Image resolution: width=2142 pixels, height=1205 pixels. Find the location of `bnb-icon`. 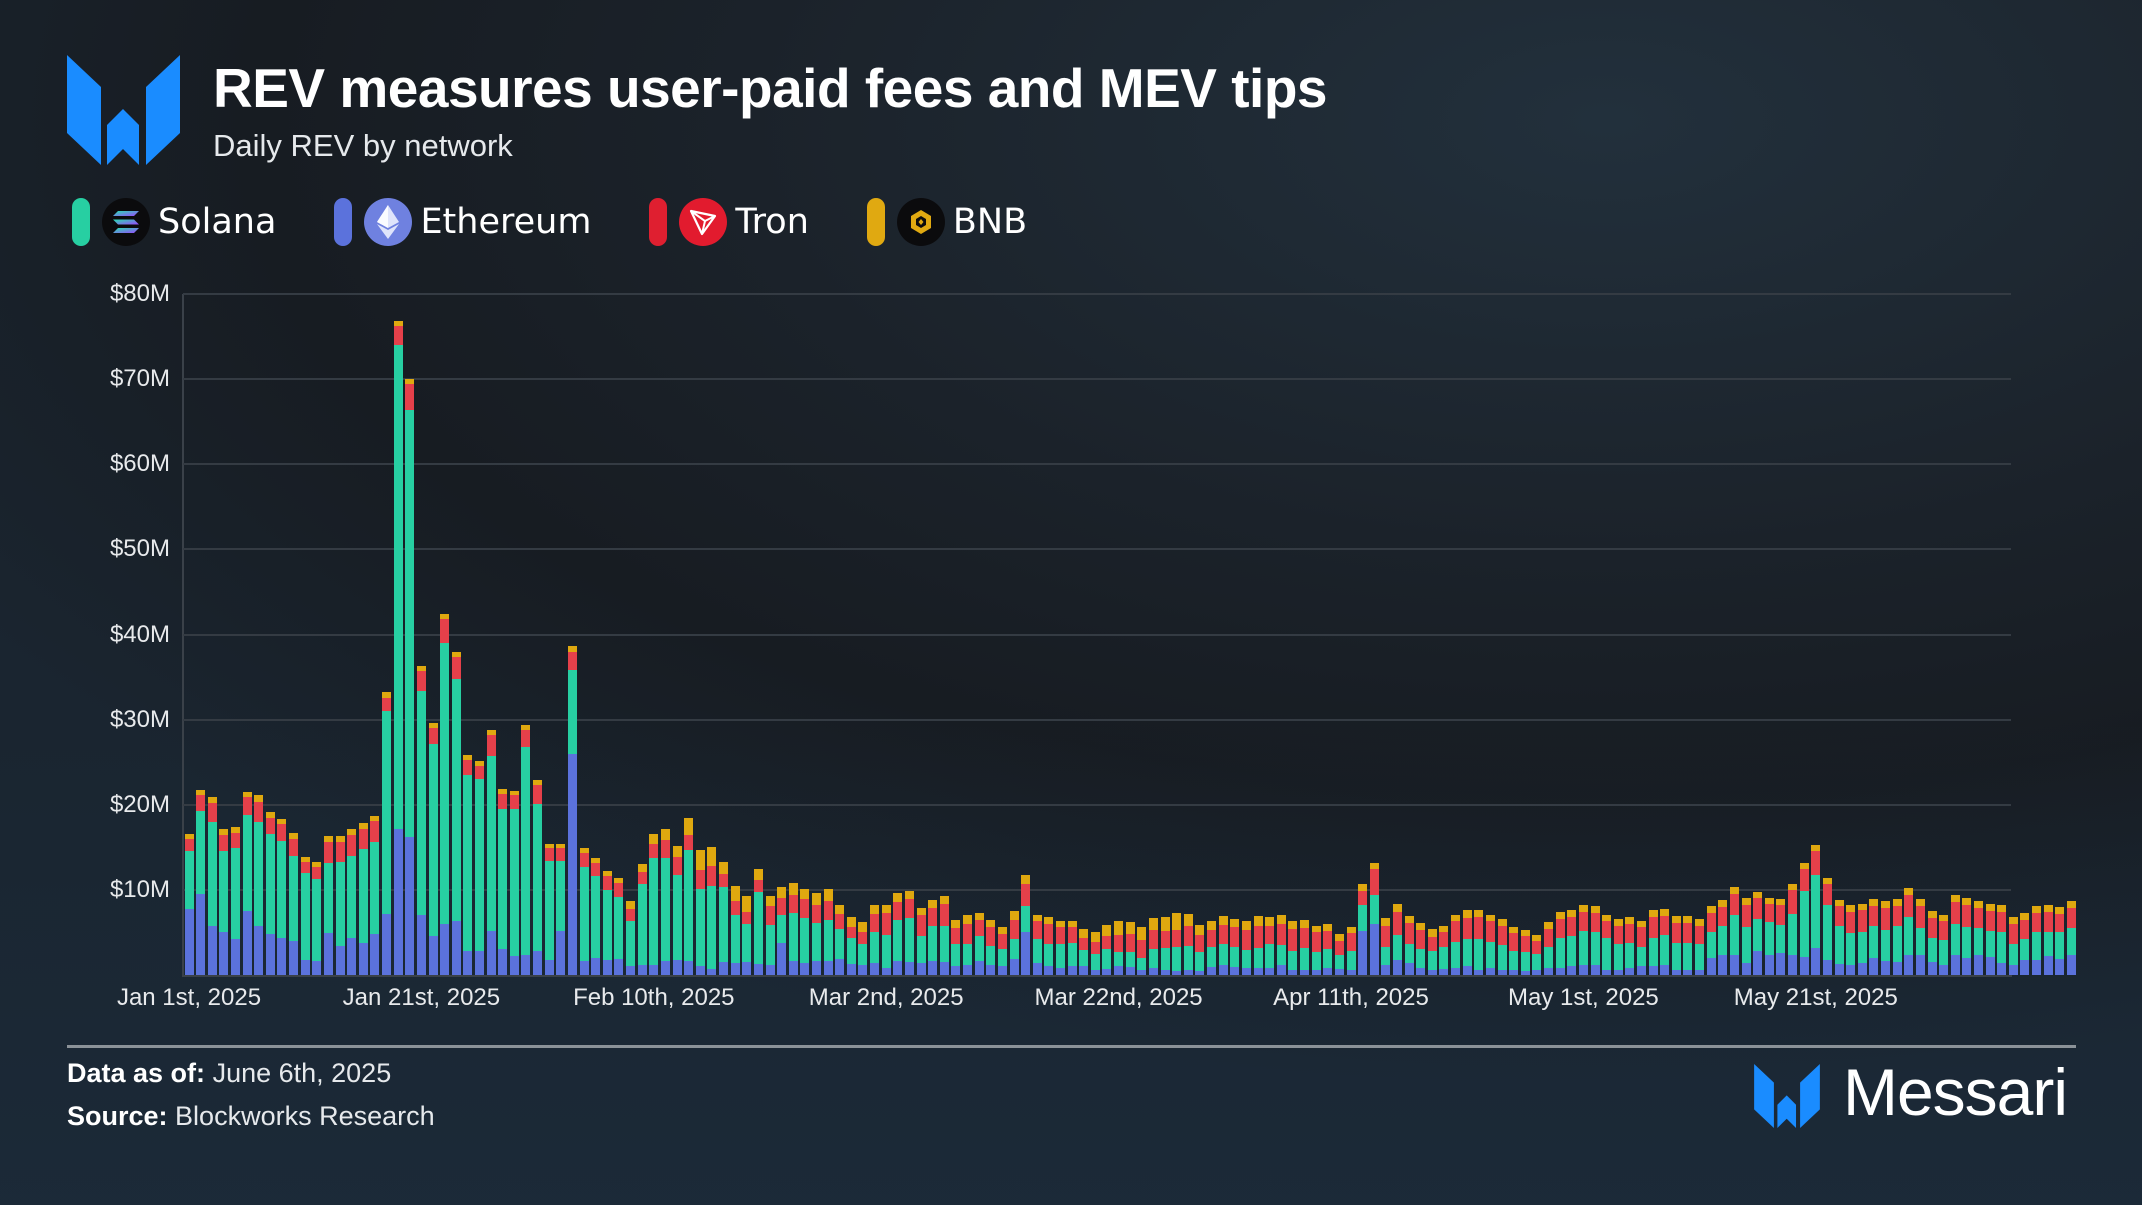

bnb-icon is located at coordinates (920, 222).